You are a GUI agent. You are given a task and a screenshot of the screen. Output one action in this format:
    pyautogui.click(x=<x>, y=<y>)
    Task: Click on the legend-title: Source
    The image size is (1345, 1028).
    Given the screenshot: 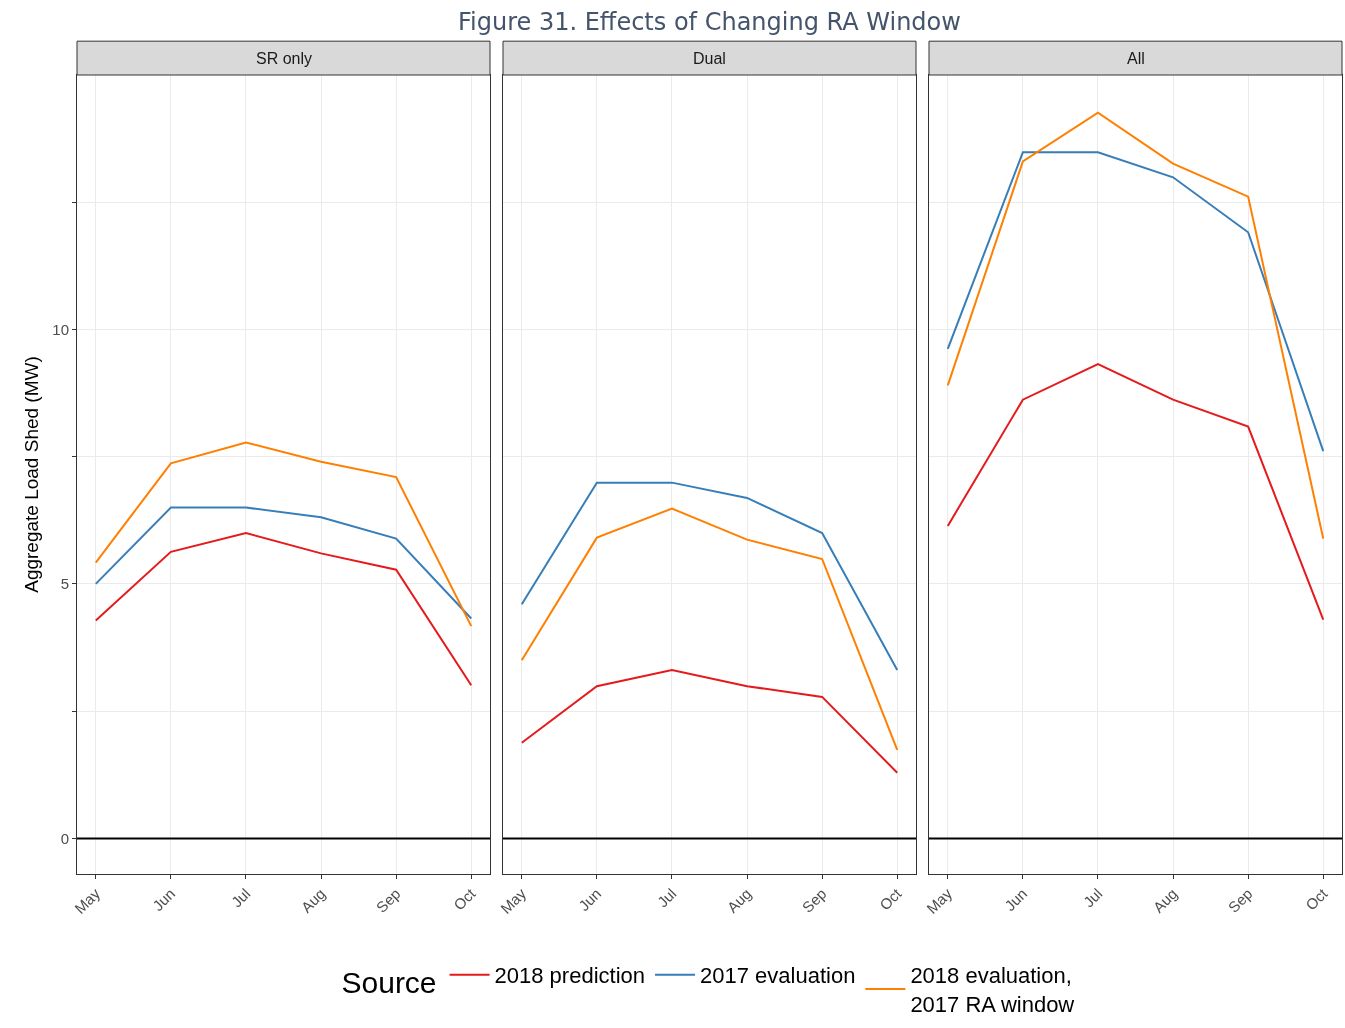 What is the action you would take?
    pyautogui.click(x=389, y=982)
    